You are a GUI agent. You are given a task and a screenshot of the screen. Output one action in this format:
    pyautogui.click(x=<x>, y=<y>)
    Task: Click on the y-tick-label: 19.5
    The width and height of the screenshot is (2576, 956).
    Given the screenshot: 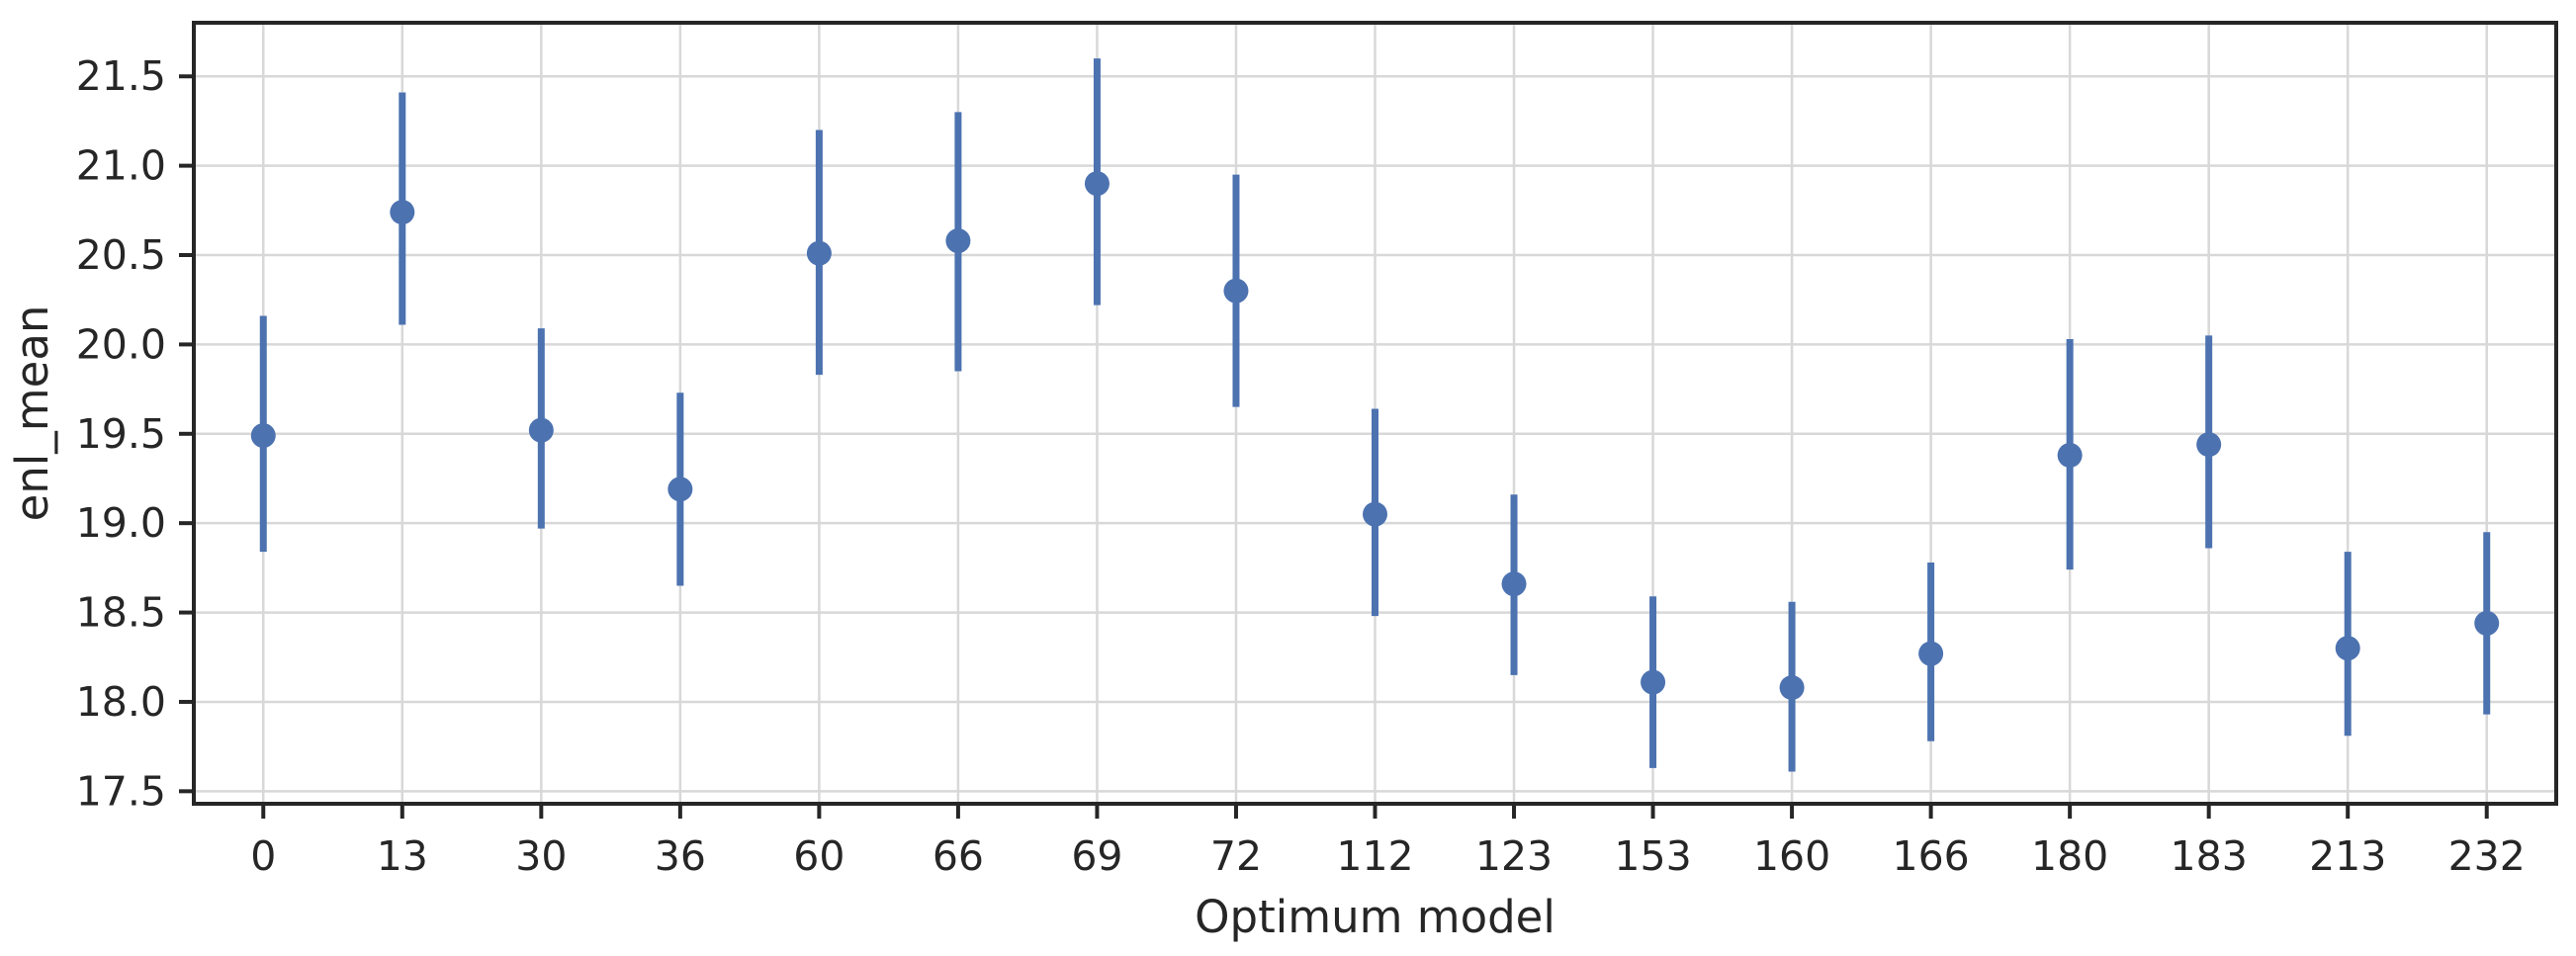 What is the action you would take?
    pyautogui.click(x=121, y=434)
    